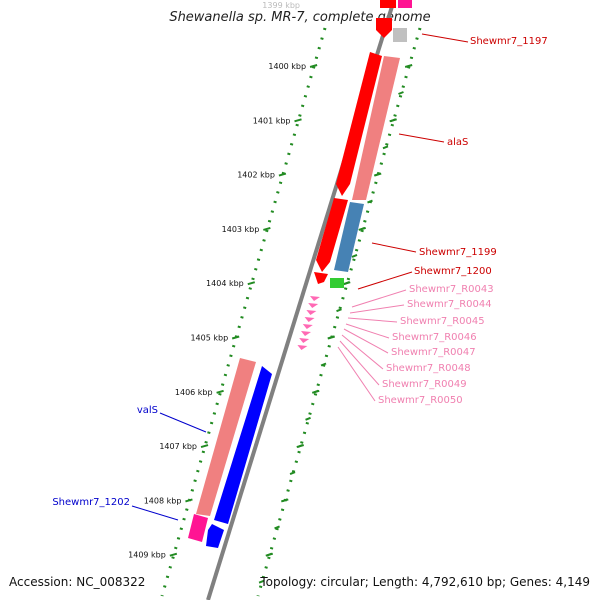 The height and width of the screenshot is (600, 600). Describe the element at coordinates (147, 555) in the screenshot. I see `scale-tick-label: 1409 kbp` at that location.